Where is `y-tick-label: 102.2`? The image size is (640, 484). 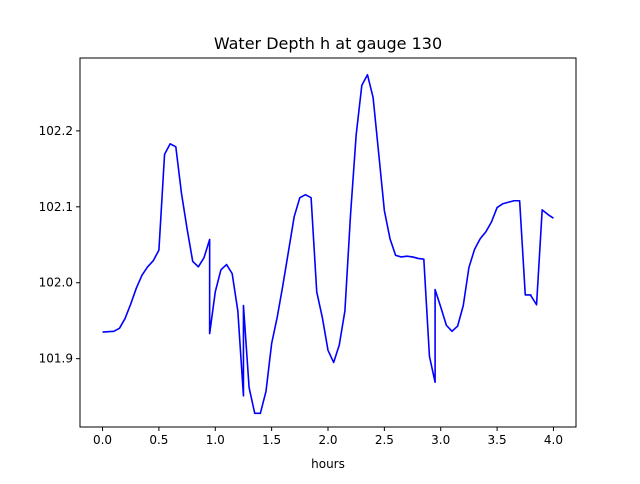 y-tick-label: 102.2 is located at coordinates (56, 131).